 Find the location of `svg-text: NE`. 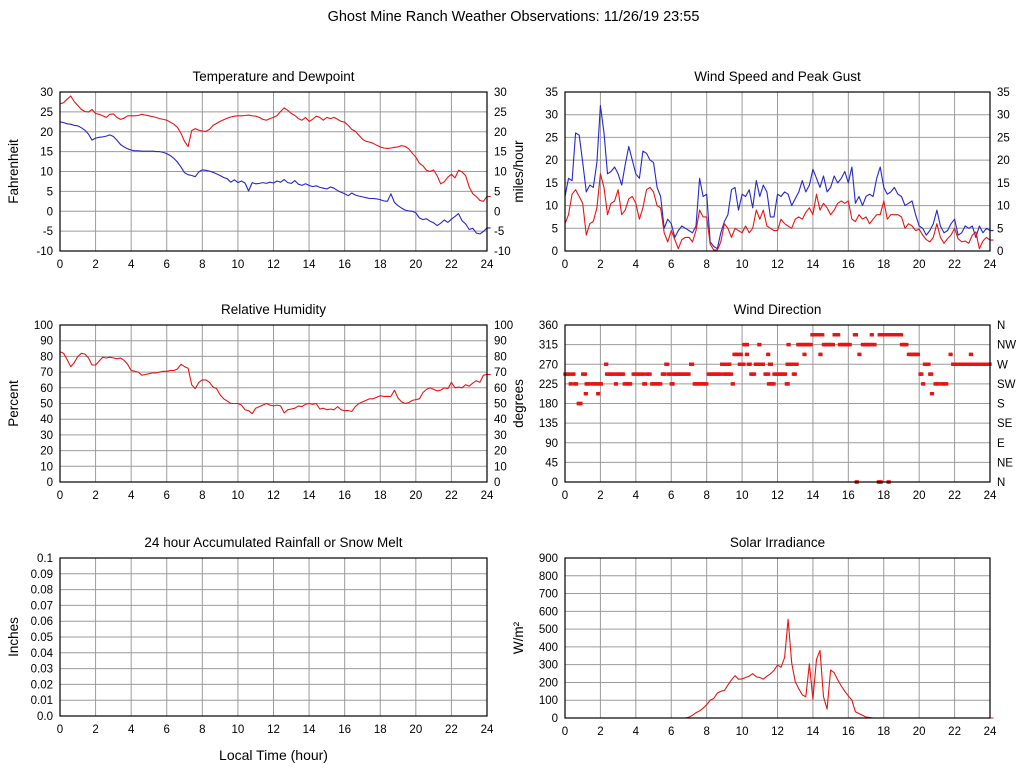

svg-text: NE is located at coordinates (1005, 463).